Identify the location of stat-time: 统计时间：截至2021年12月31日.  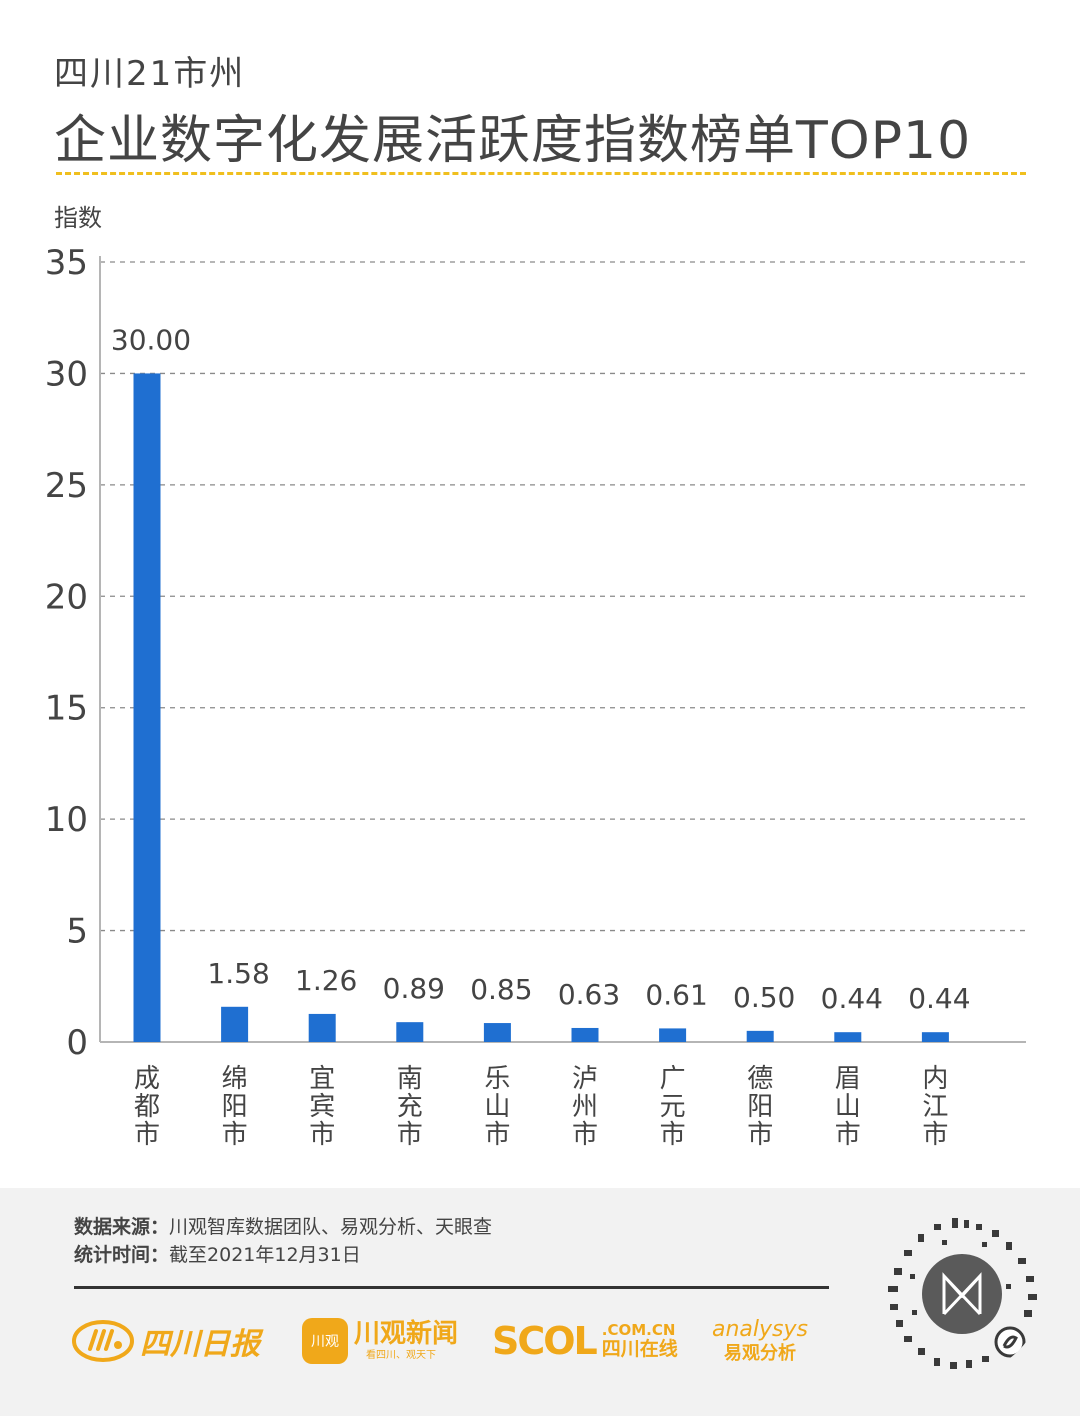
(217, 1253).